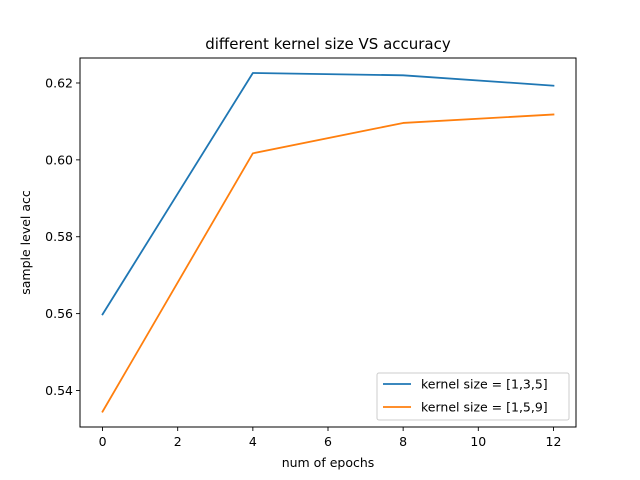 The width and height of the screenshot is (640, 480). Describe the element at coordinates (59, 236) in the screenshot. I see `y-tick-label: 0.58` at that location.